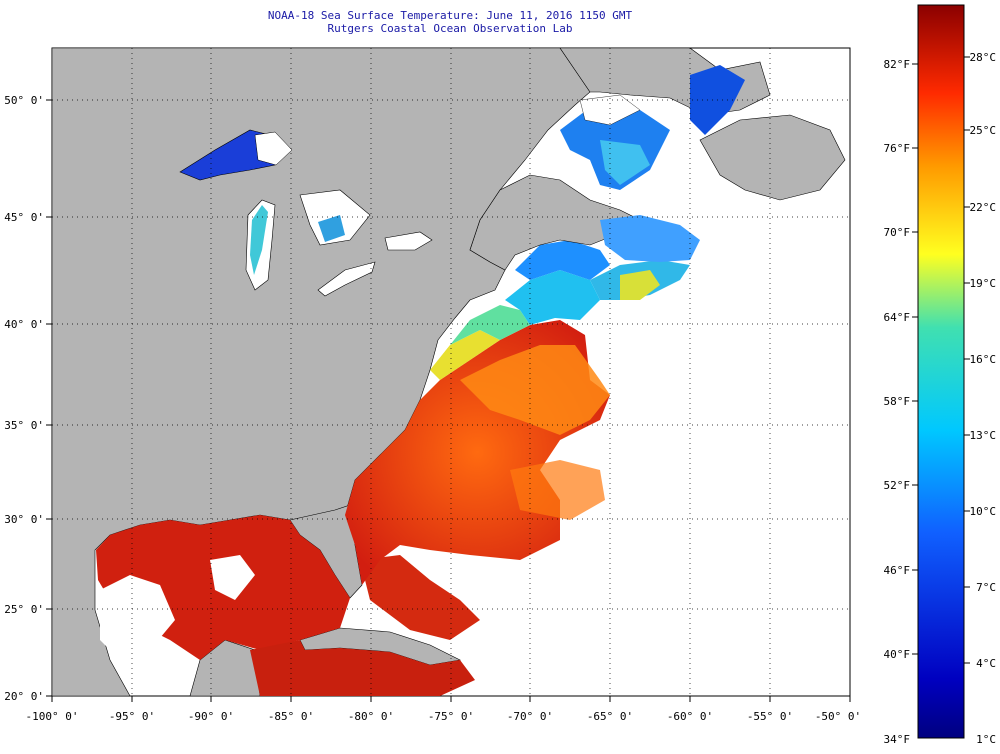 The width and height of the screenshot is (1000, 754). Describe the element at coordinates (640, 285) in the screenshot. I see `sst-nova-scotia-yellow` at that location.